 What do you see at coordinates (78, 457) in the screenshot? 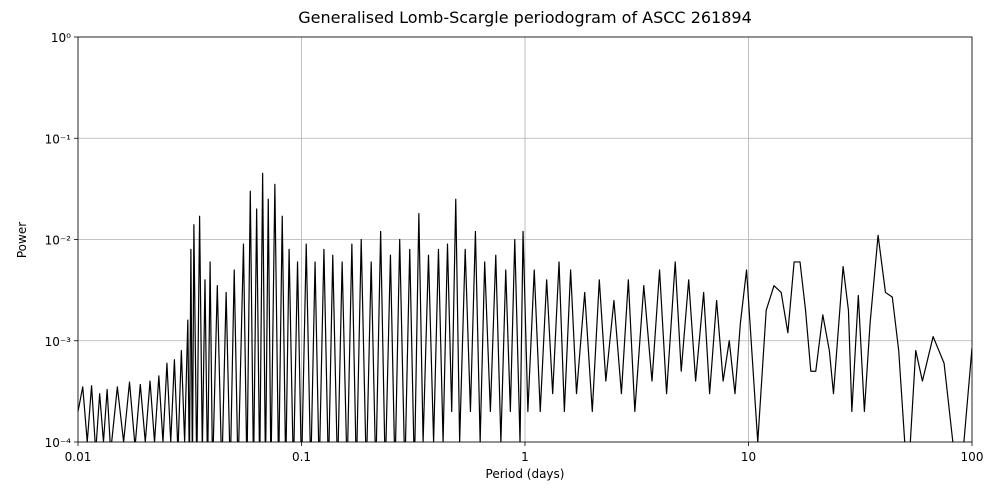
I see `x-tick-label: 0.01` at bounding box center [78, 457].